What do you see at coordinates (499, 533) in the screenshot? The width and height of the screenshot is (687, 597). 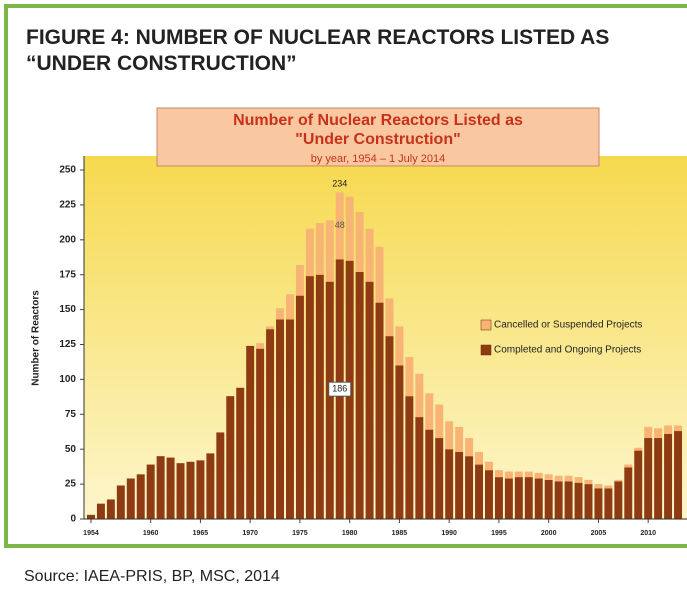 I see `x-tick-label: 1995` at bounding box center [499, 533].